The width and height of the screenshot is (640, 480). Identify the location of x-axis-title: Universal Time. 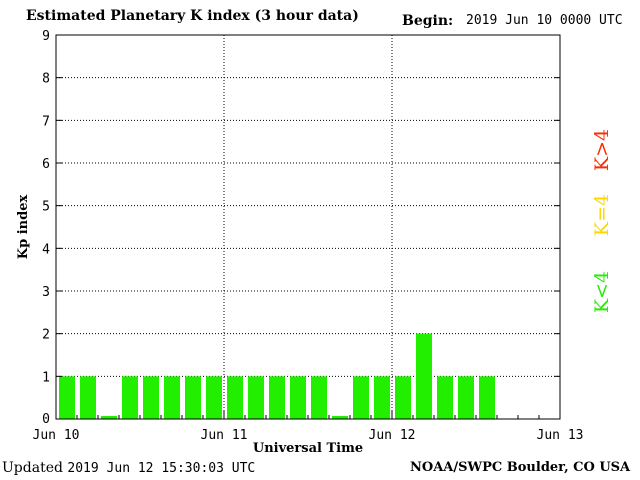
(308, 448).